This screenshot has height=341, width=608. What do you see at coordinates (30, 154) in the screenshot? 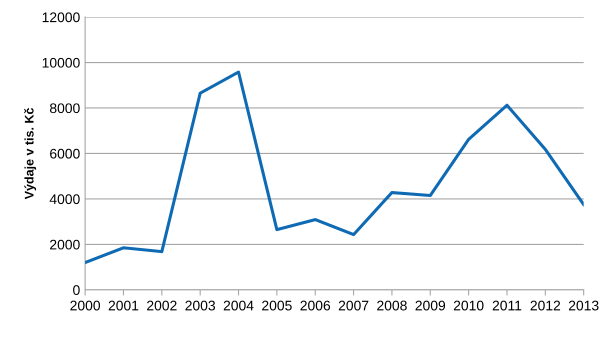
I see `y-axis-title: Výdaje v tis. Kč` at bounding box center [30, 154].